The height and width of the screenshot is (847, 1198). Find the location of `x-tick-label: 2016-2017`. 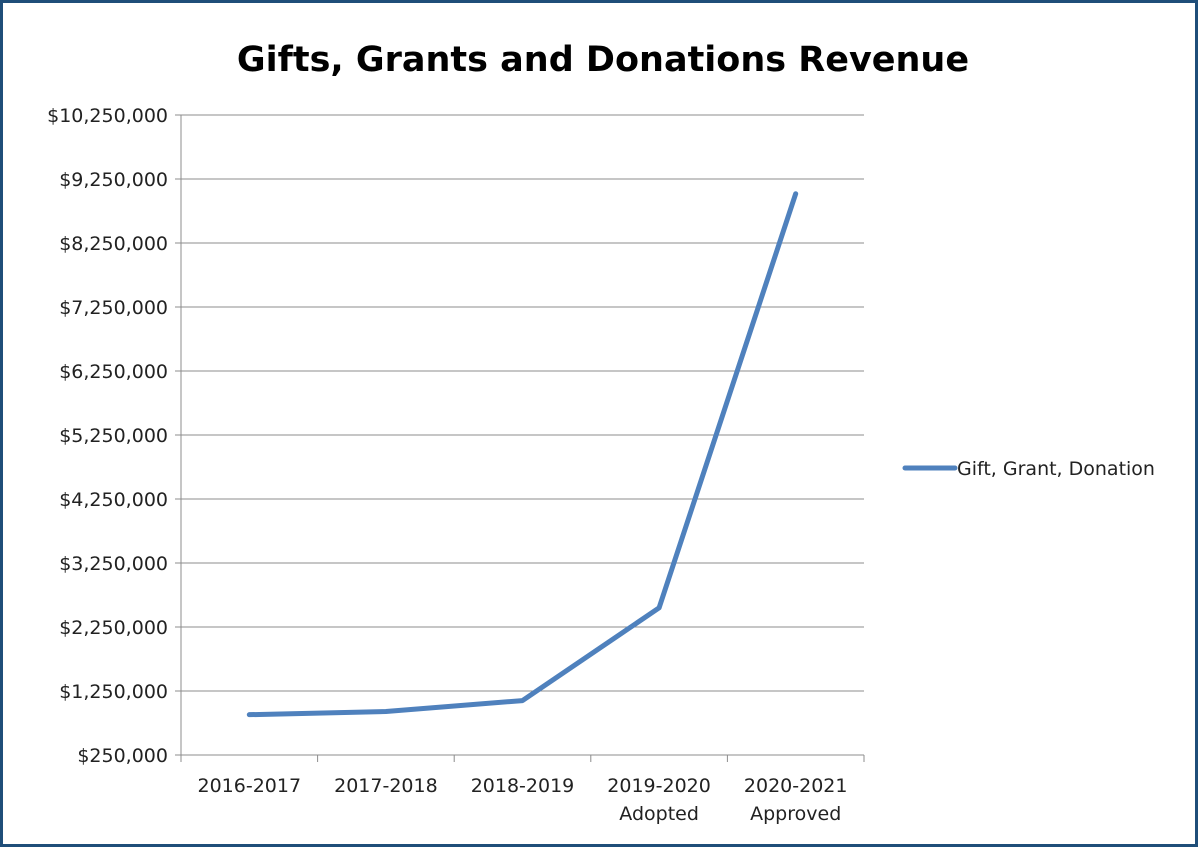

x-tick-label: 2016-2017 is located at coordinates (250, 786).